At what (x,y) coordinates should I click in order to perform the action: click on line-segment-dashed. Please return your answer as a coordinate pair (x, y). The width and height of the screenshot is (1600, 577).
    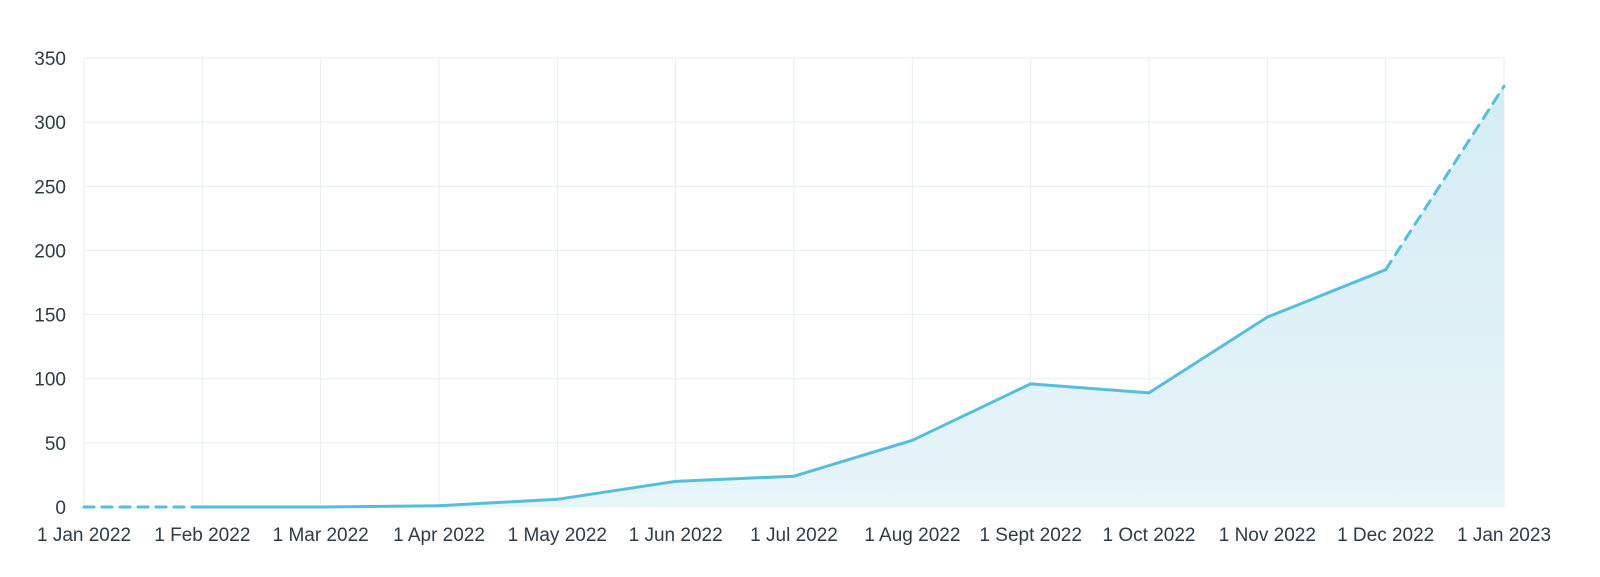
    Looking at the image, I should click on (1445, 178).